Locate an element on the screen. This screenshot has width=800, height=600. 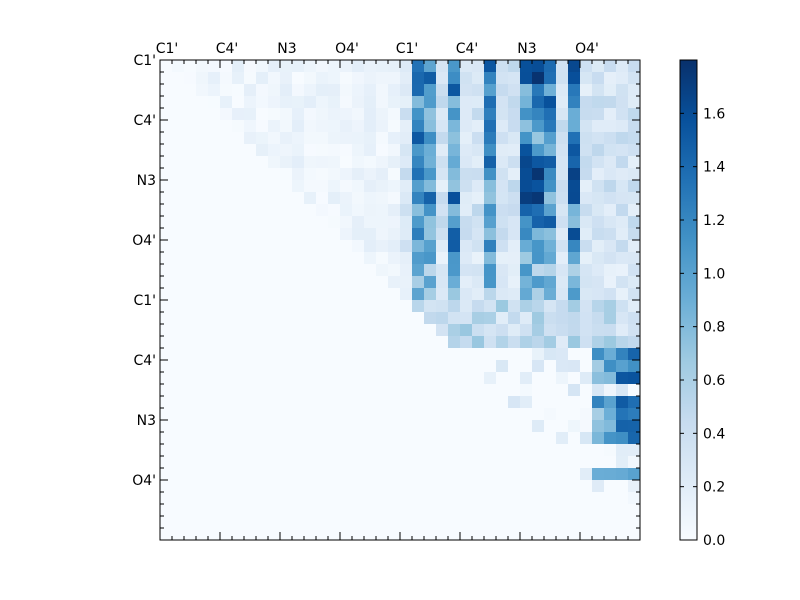
colorbar-gradient is located at coordinates (688, 300).